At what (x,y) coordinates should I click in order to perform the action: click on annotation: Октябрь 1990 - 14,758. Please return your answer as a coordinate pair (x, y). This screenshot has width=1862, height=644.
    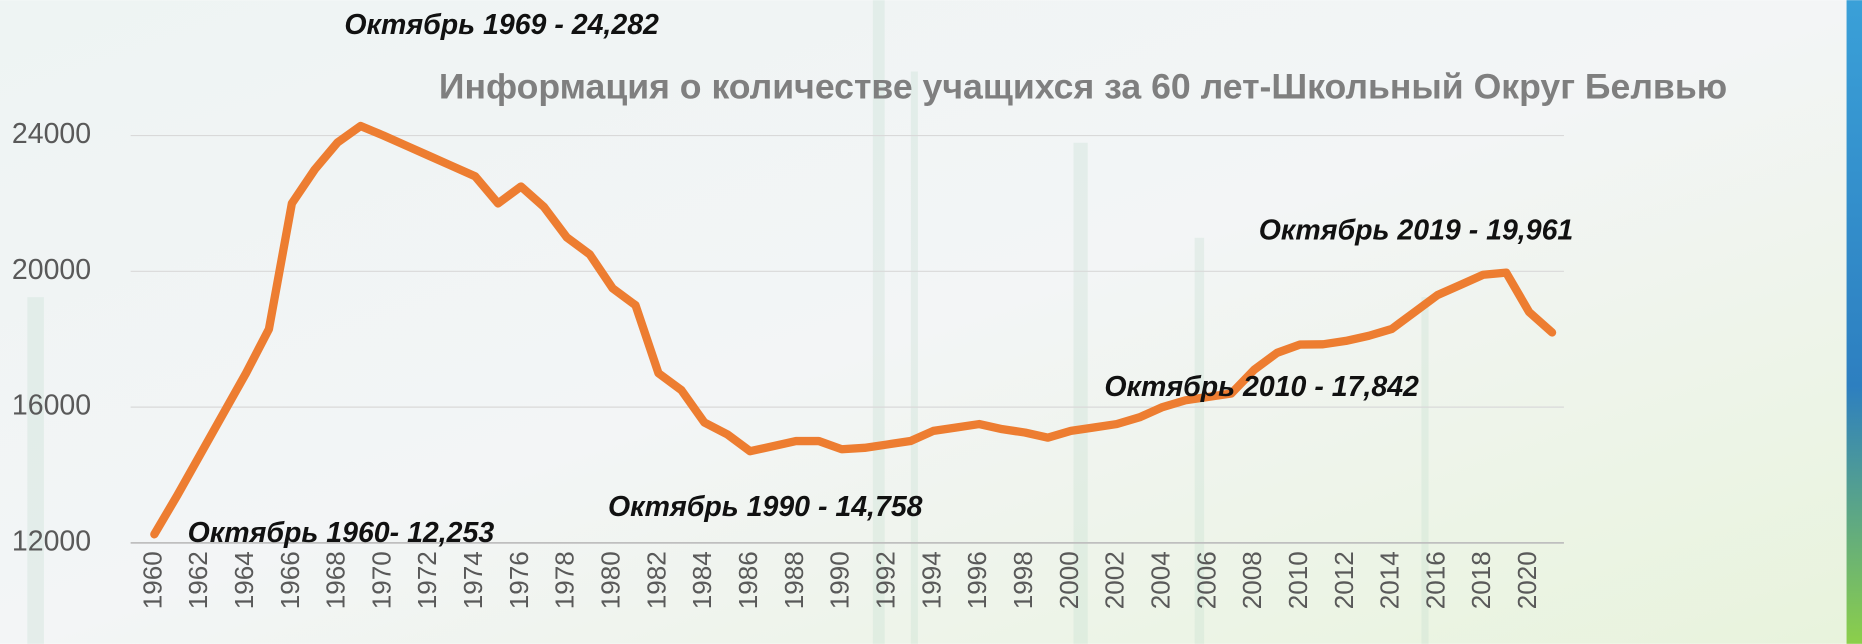
    Looking at the image, I should click on (765, 507).